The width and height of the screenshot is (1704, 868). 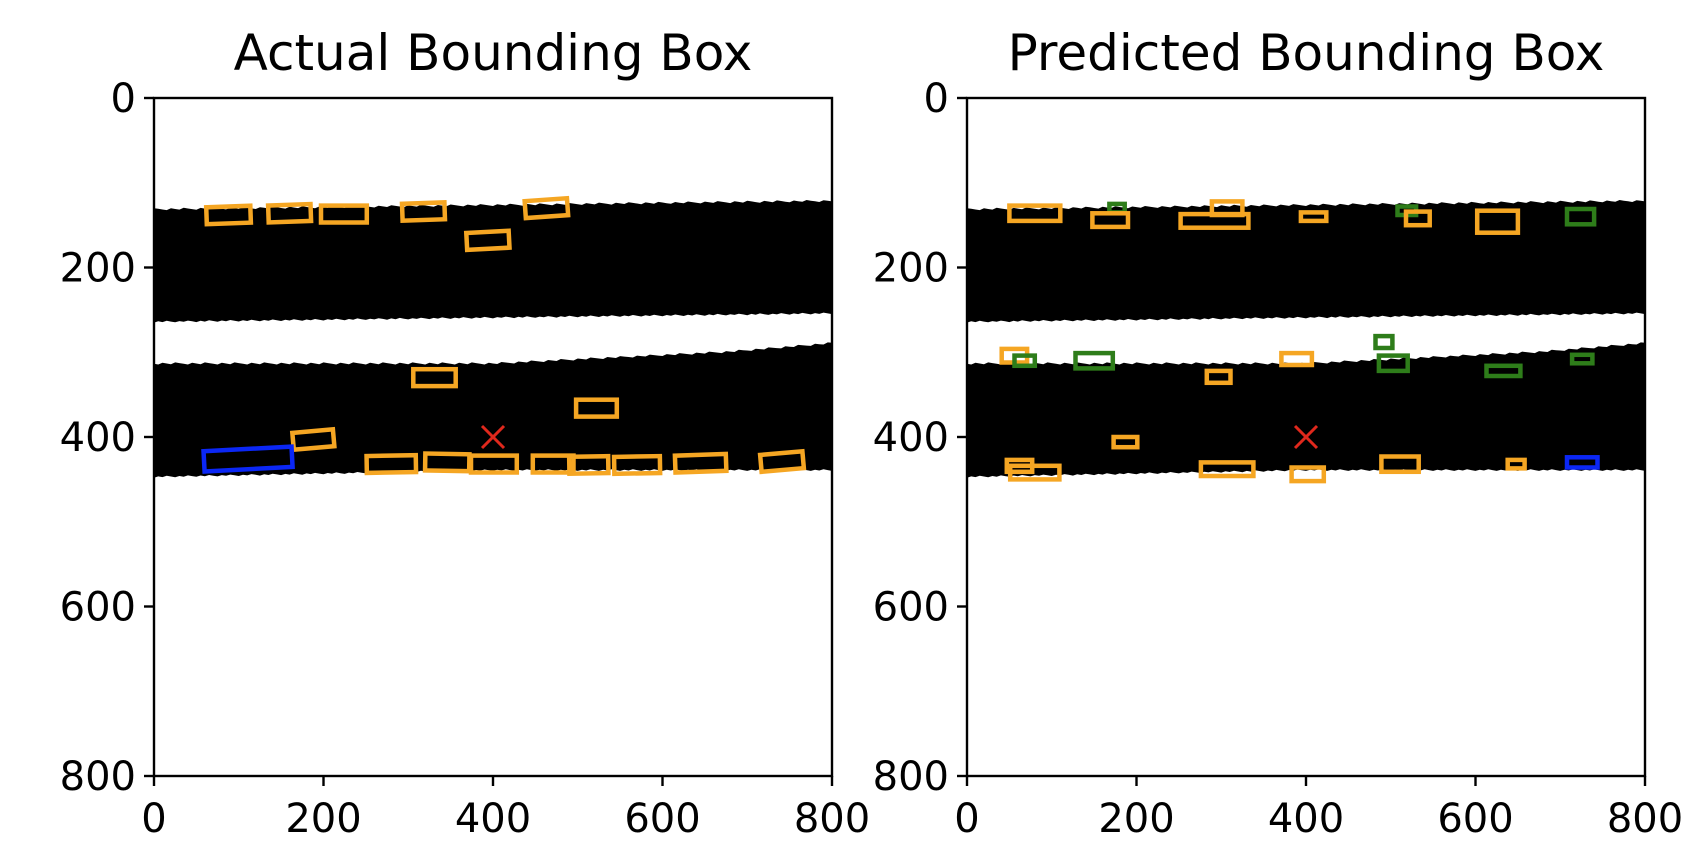 I want to click on road-layer, so click(x=493, y=339).